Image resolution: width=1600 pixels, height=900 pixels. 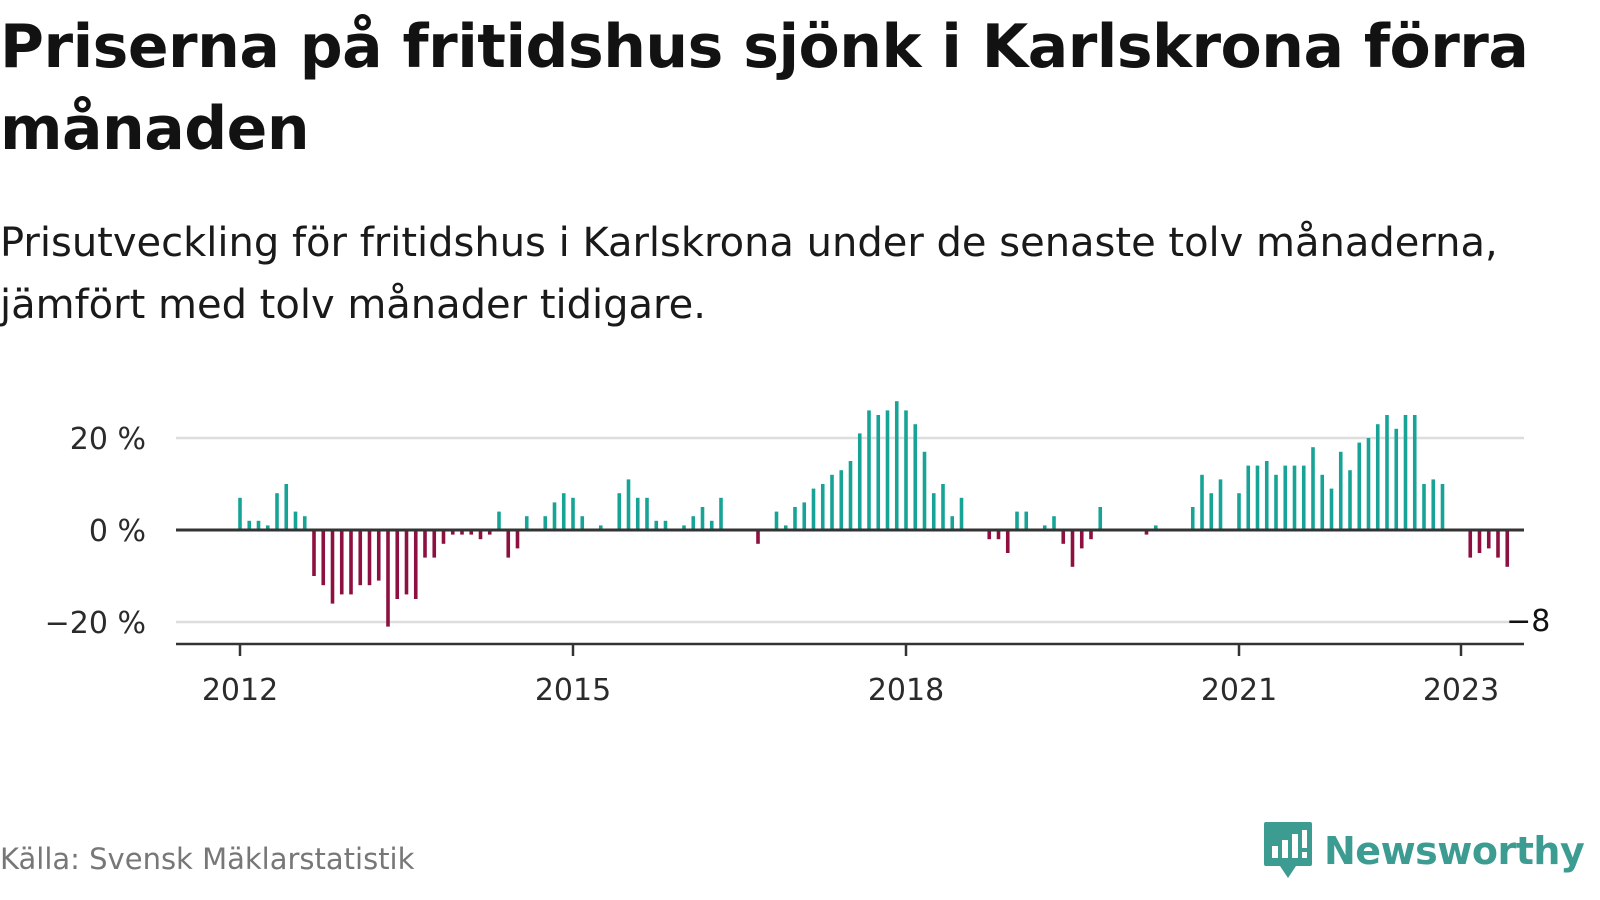 What do you see at coordinates (108, 439) in the screenshot?
I see `y-tick-label: 20 %` at bounding box center [108, 439].